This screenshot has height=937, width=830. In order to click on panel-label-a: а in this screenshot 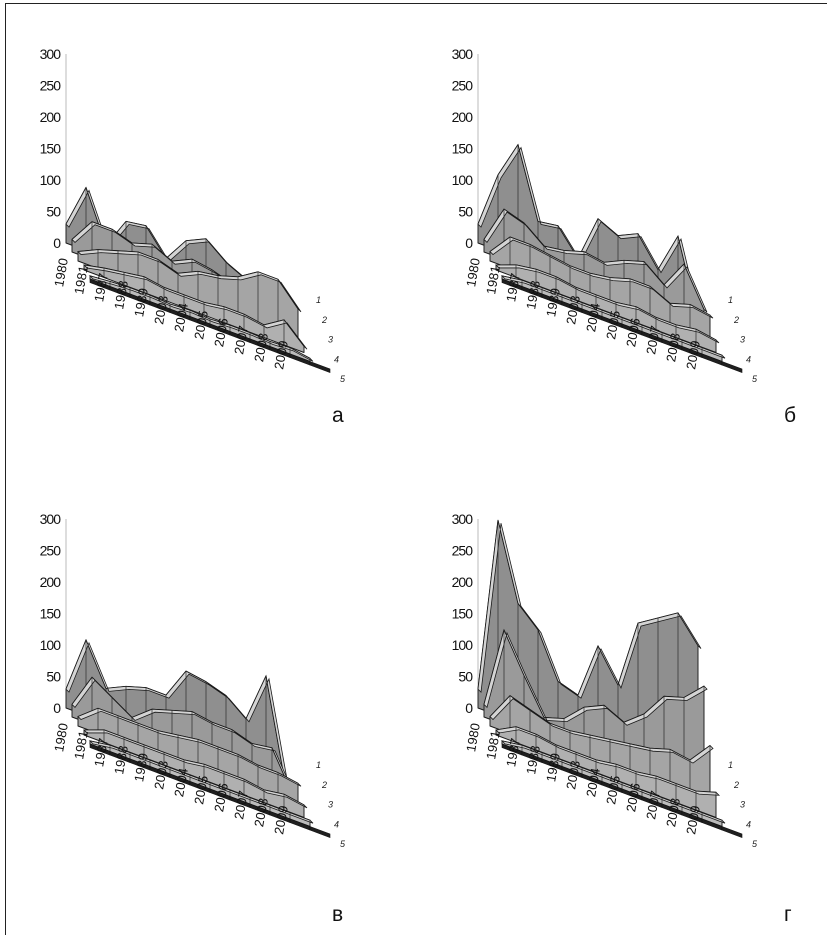, I will do `click(338, 415)`.